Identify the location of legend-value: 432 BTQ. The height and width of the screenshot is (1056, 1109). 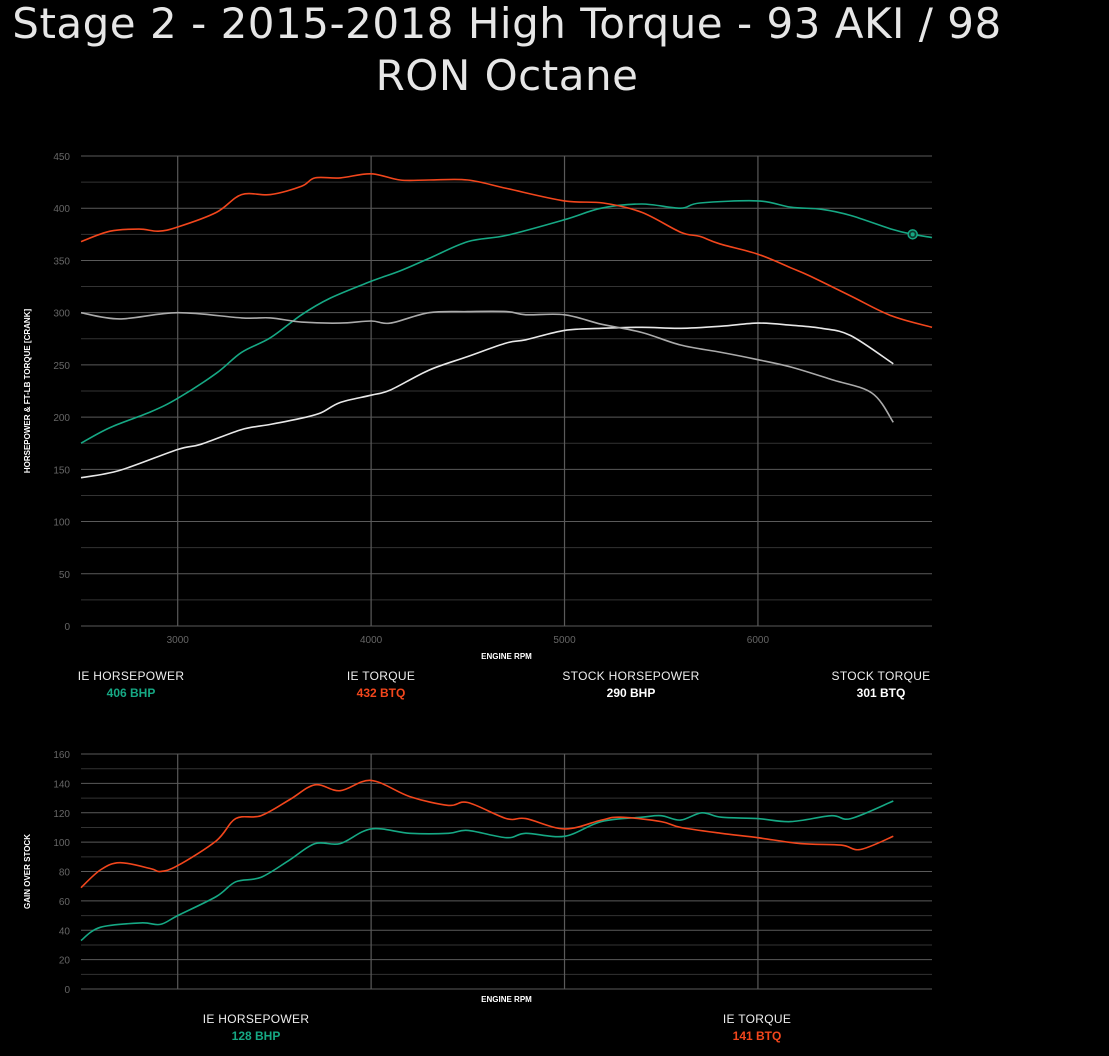
(381, 693).